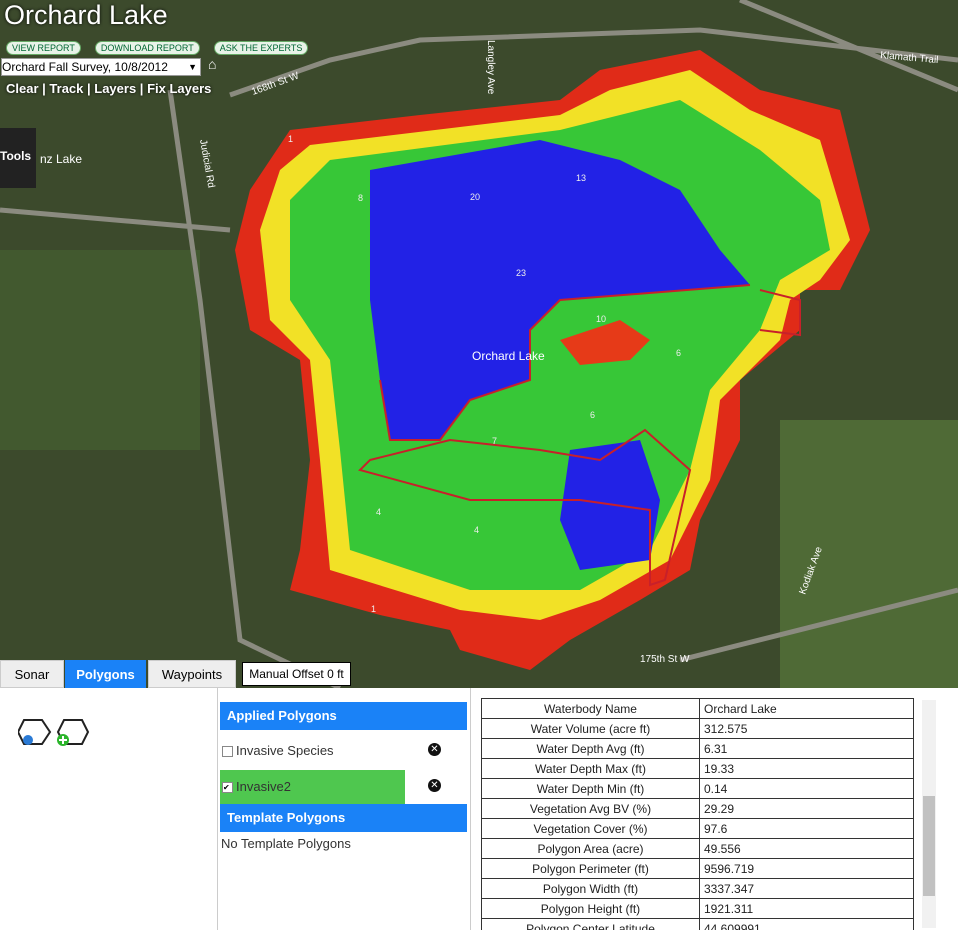 The height and width of the screenshot is (930, 958). I want to click on applied-header: Applied Polygons, so click(343, 716).